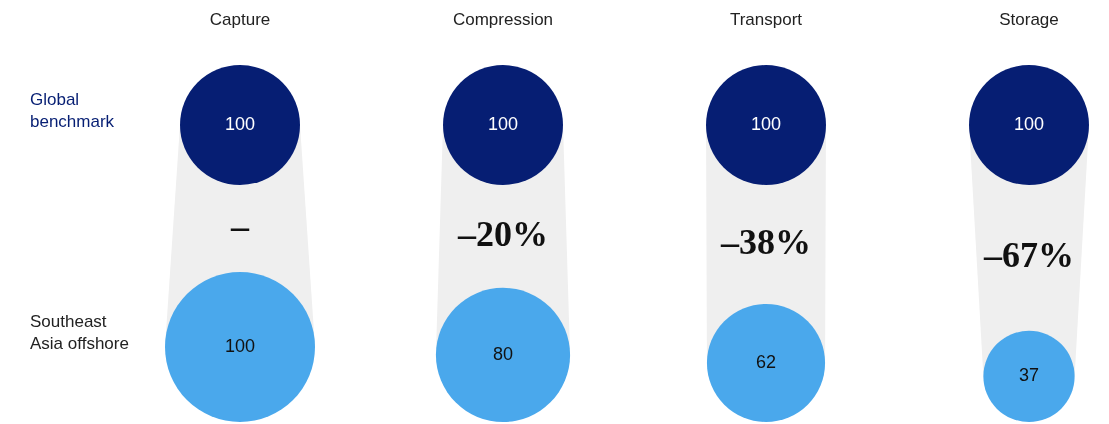 This screenshot has width=1109, height=424. Describe the element at coordinates (766, 241) in the screenshot. I see `text: –38%` at that location.